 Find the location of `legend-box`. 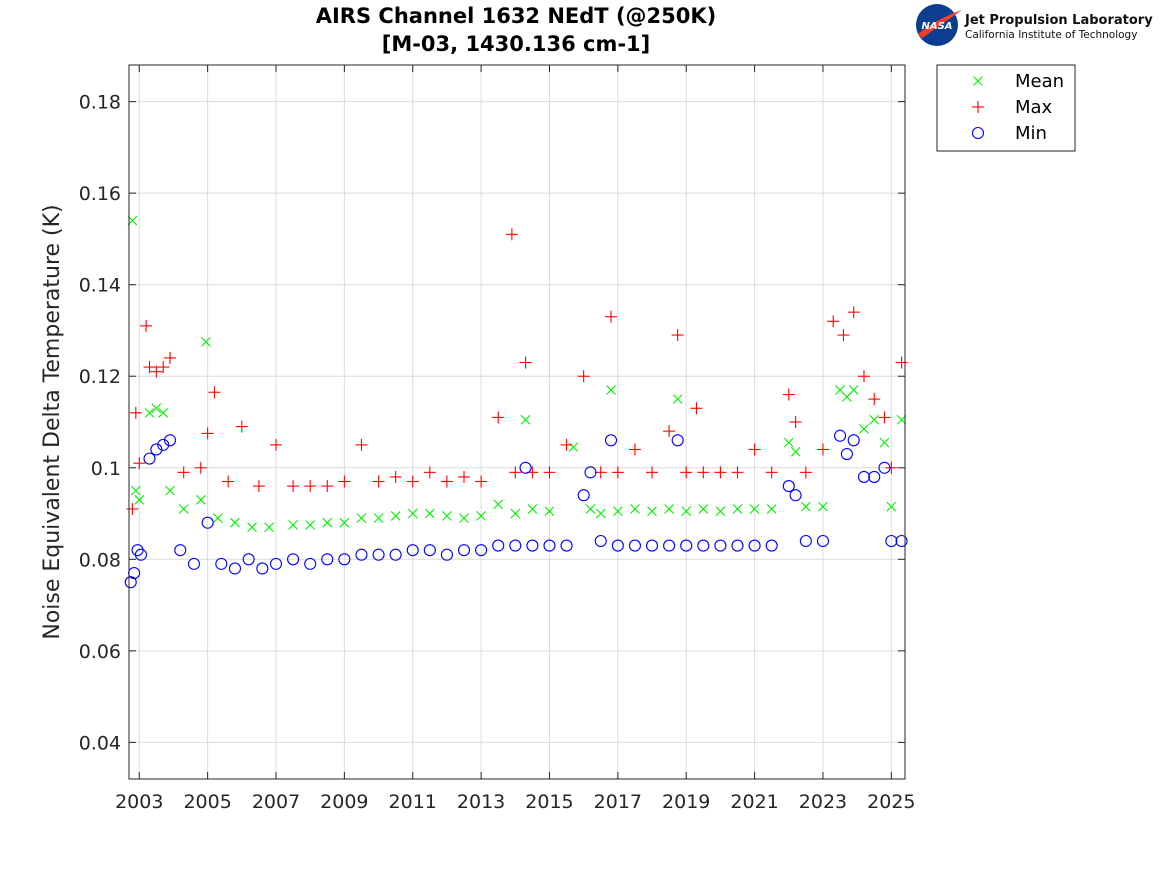

legend-box is located at coordinates (1006, 108).